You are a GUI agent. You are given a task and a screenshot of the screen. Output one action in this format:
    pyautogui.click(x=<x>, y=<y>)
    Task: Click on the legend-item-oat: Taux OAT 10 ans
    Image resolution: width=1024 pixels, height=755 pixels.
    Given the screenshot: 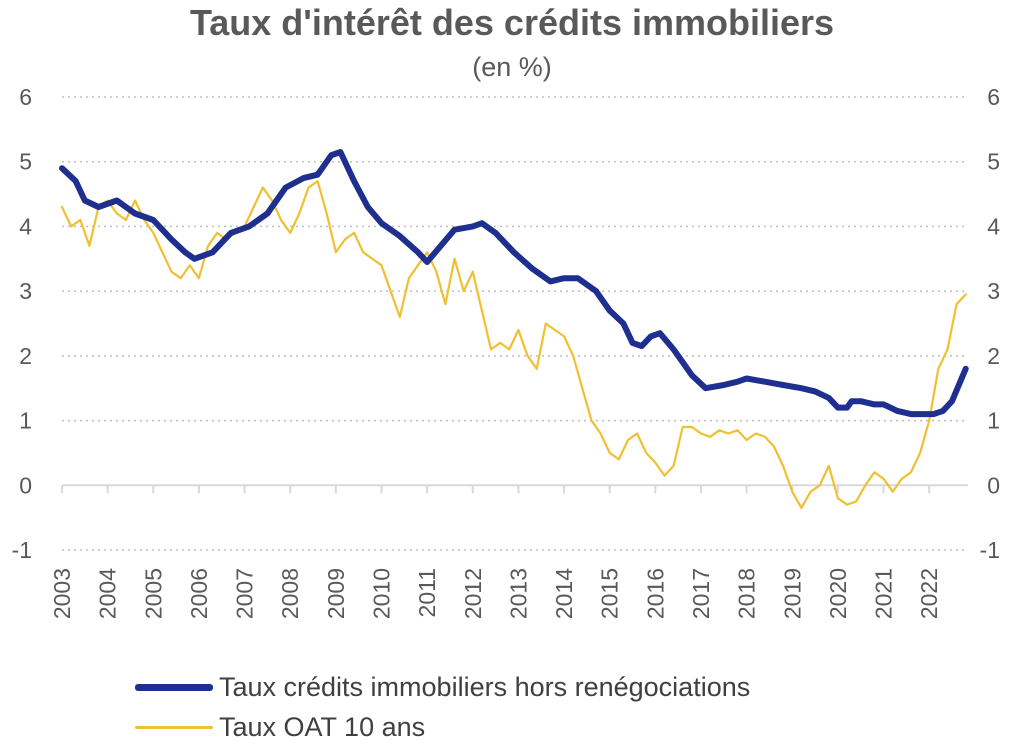 What is the action you would take?
    pyautogui.click(x=280, y=727)
    